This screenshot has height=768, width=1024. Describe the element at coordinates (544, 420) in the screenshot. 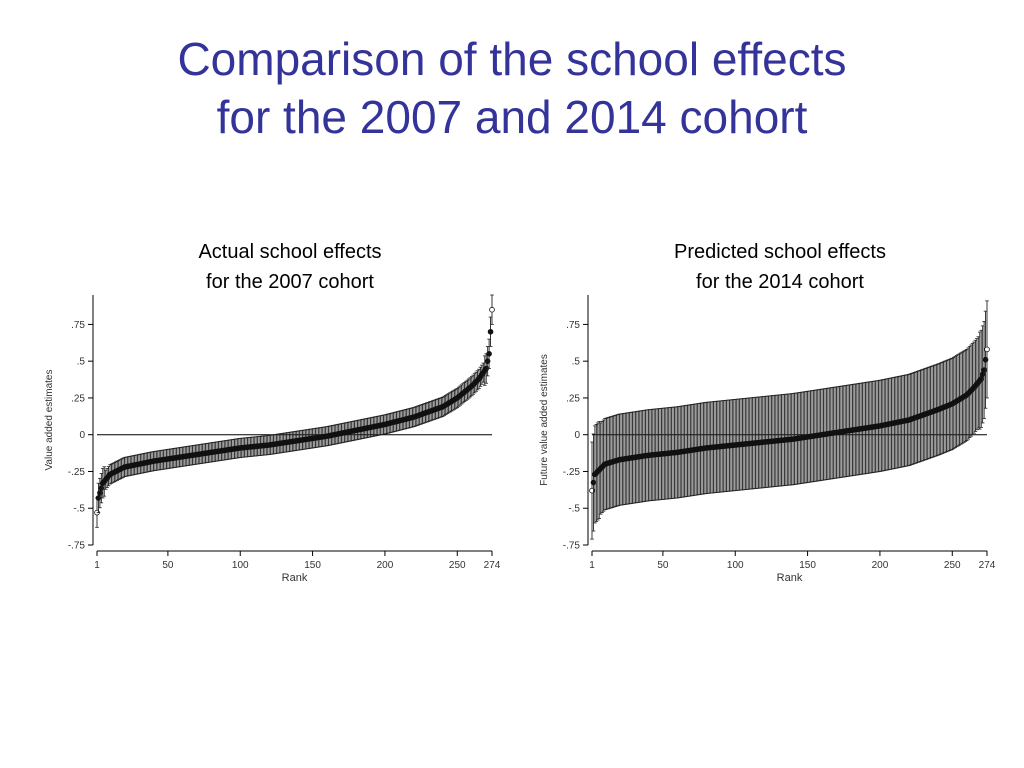

I see `y-axis-label: Future value added estimates` at that location.